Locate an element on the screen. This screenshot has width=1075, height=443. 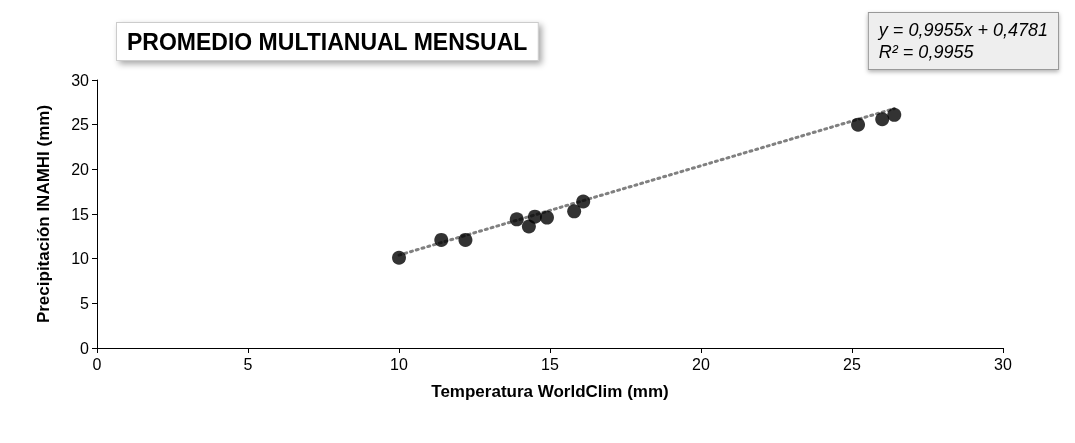
y-tick-label: 25 is located at coordinates (80, 125).